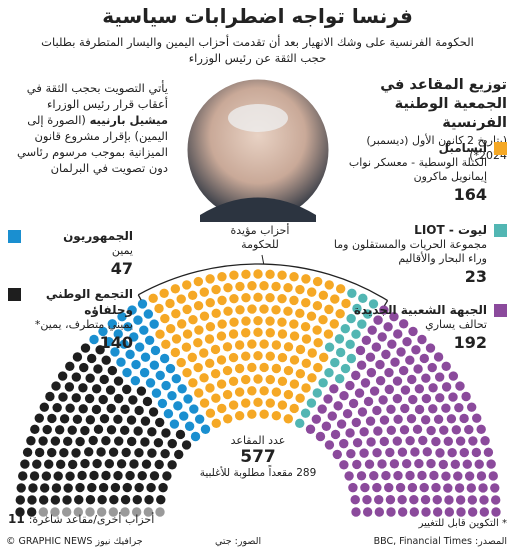 The height and width of the screenshot is (552, 515). Describe the element at coordinates (91, 519) in the screenshot. I see `party-name: أحزاب أخرى/مقاعد شاغرة:` at that location.